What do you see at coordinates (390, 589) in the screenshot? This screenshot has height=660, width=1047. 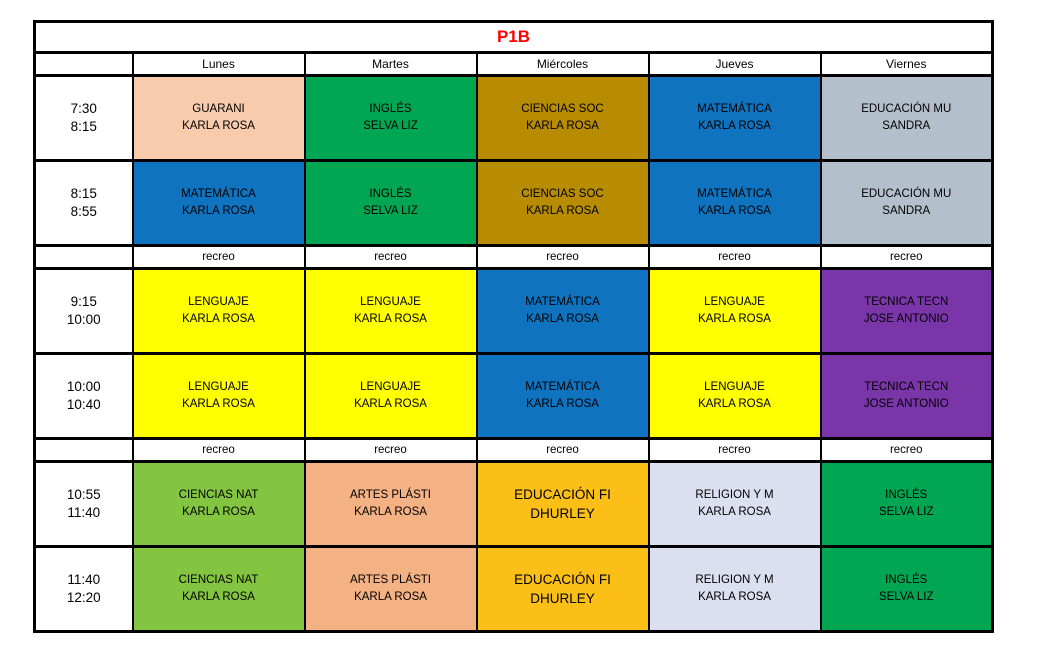 I see `class-cell: ARTES PLÁSTI KARLA ROSA` at bounding box center [390, 589].